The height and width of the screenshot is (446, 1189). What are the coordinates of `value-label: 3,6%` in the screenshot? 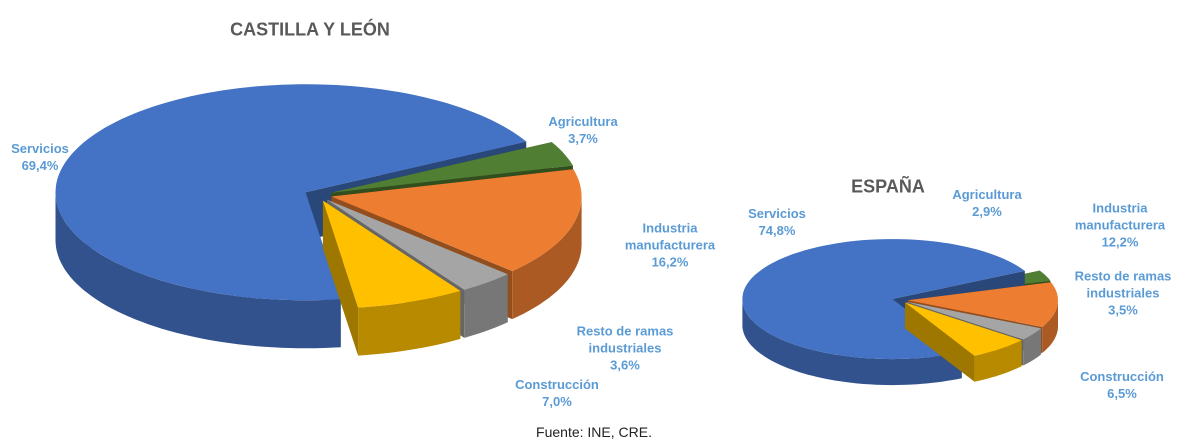 It's located at (625, 365).